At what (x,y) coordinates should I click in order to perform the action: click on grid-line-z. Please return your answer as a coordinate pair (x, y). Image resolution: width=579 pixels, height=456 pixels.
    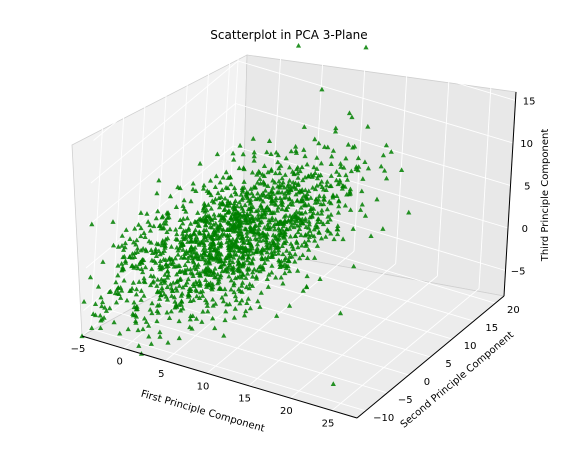
    Looking at the image, I should click on (164, 122).